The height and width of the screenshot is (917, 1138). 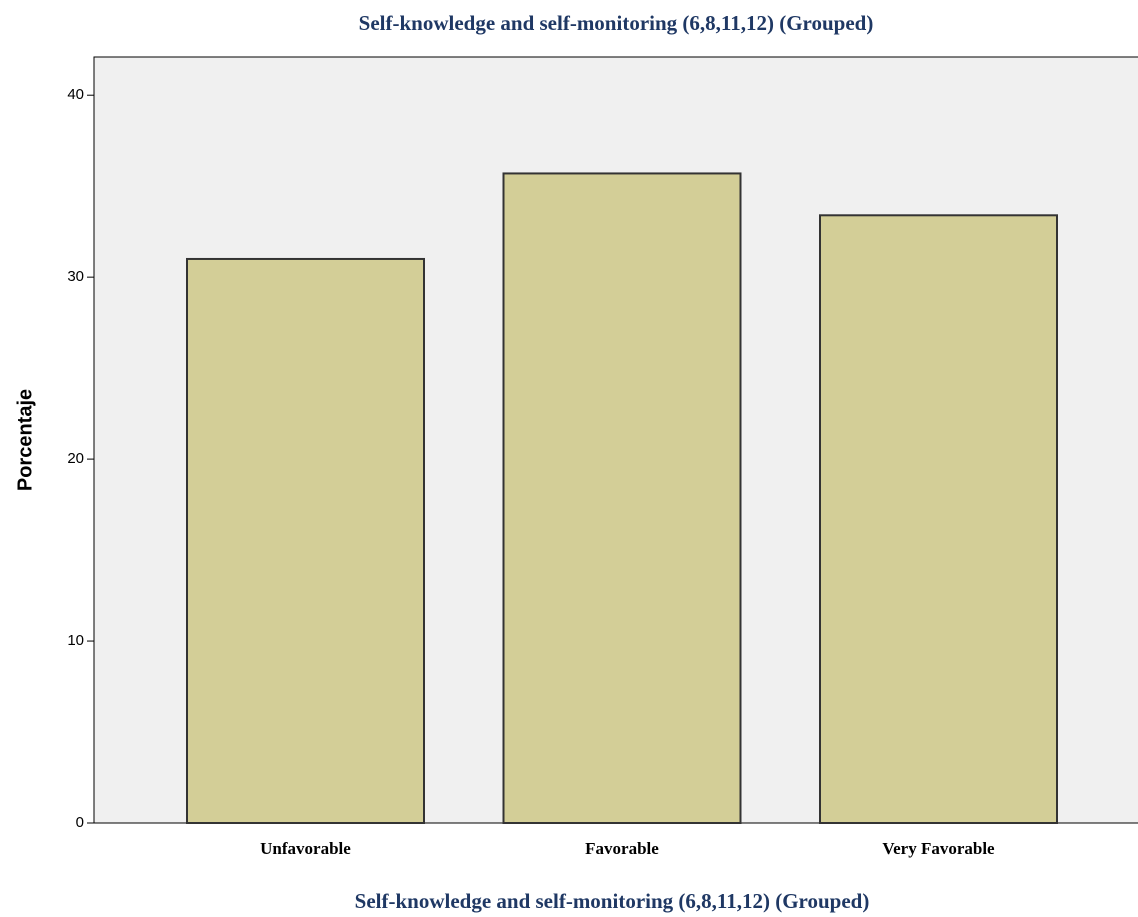 I want to click on y-tick-label: 20, so click(x=75, y=458).